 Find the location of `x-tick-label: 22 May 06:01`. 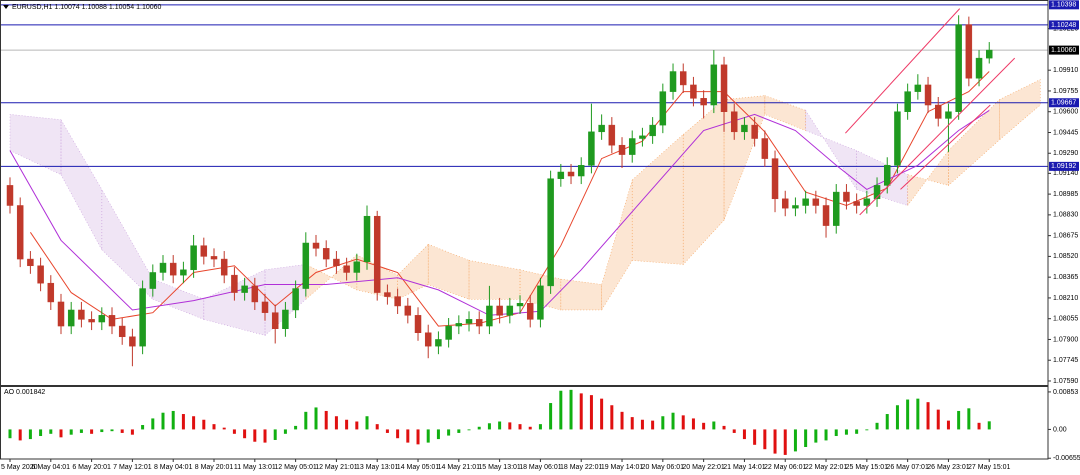

x-tick-label: 22 May 06:01 is located at coordinates (785, 467).